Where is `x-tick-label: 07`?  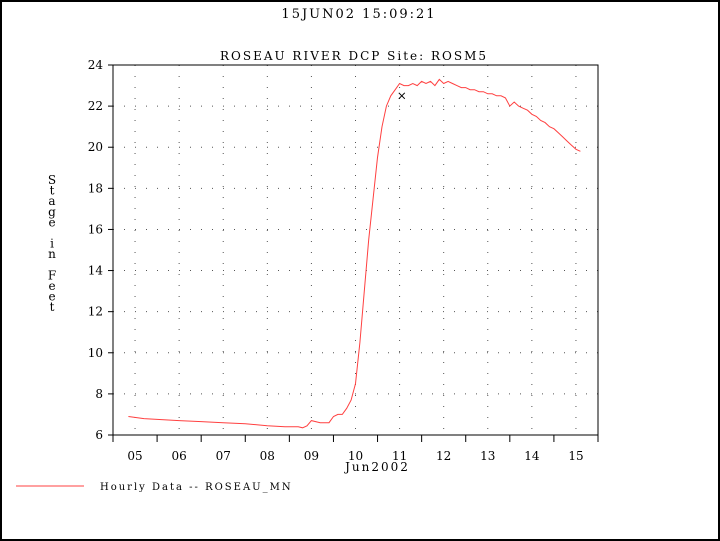
x-tick-label: 07 is located at coordinates (223, 456).